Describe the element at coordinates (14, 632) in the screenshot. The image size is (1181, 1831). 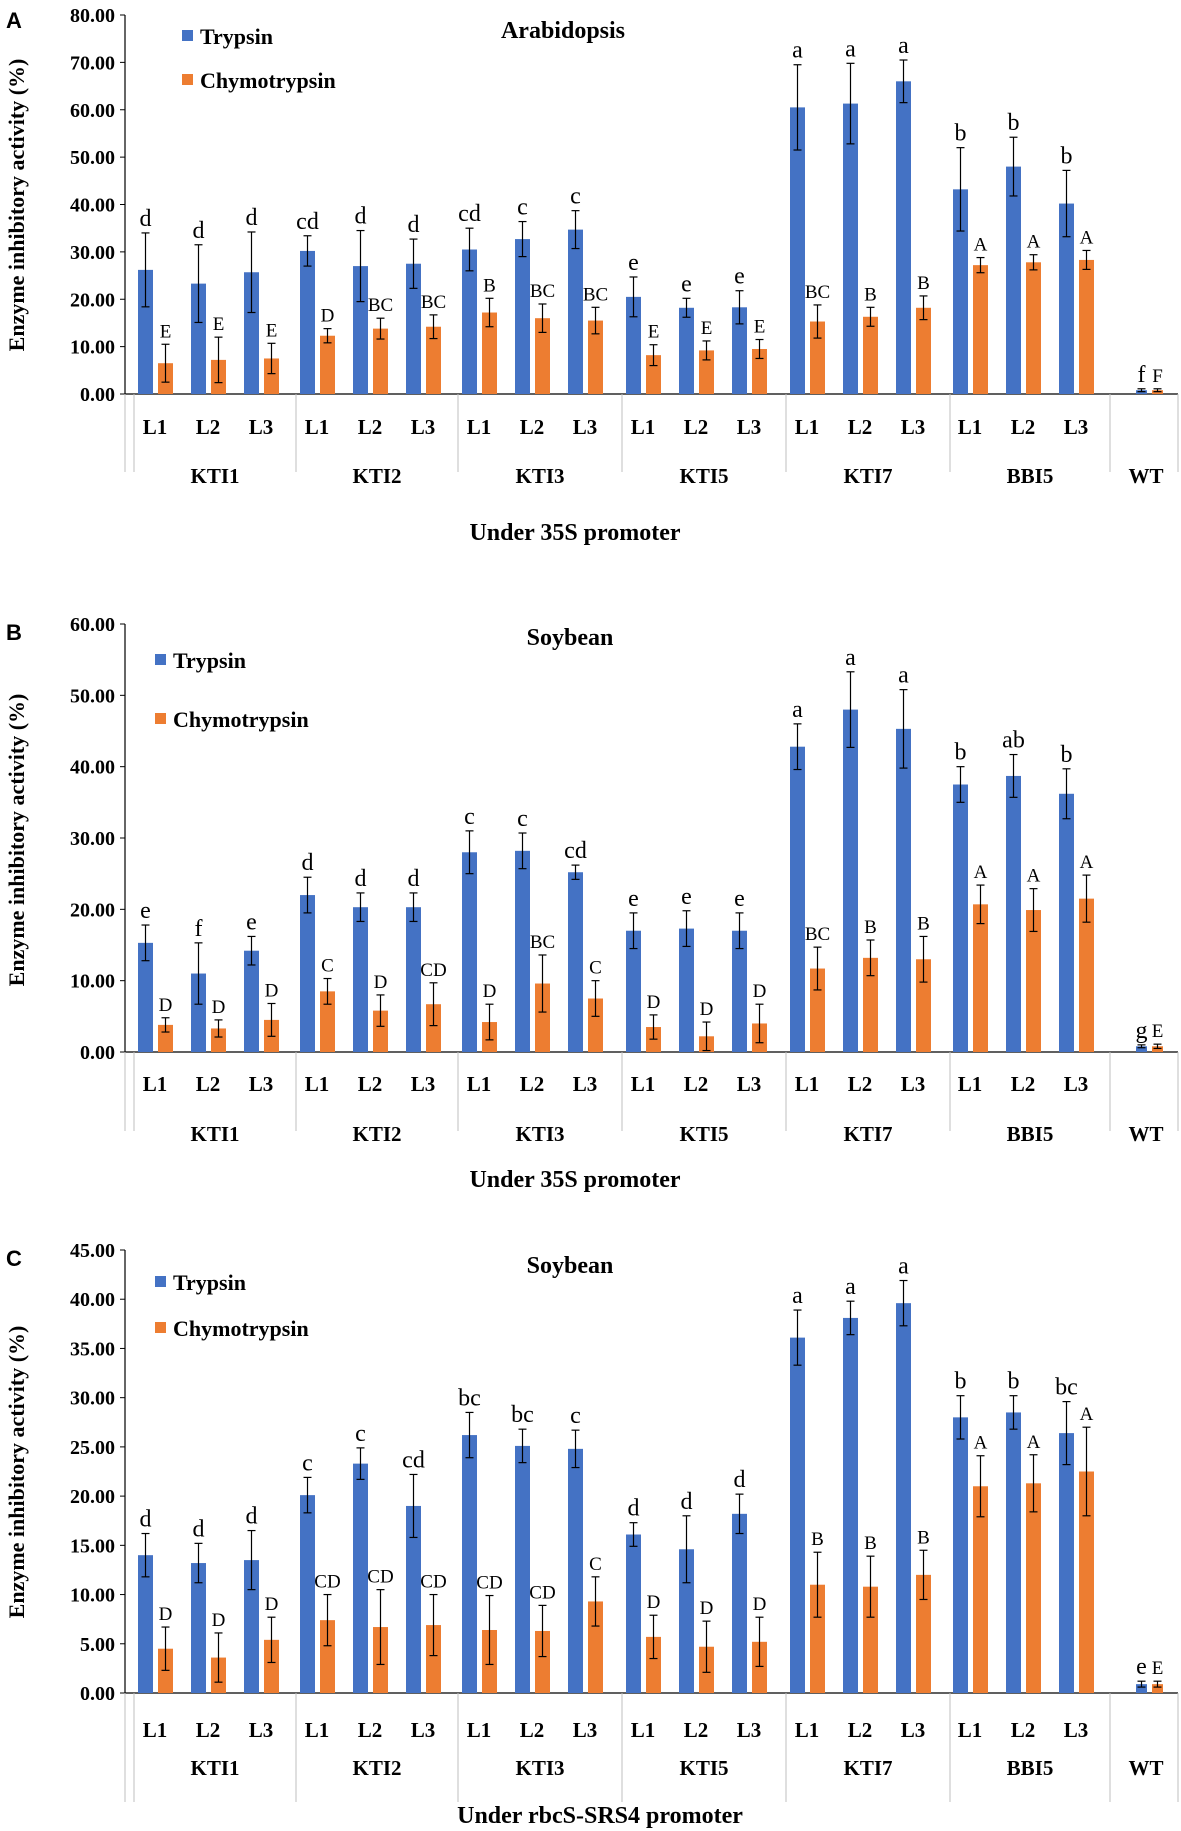
I see `panel-letter: B` at that location.